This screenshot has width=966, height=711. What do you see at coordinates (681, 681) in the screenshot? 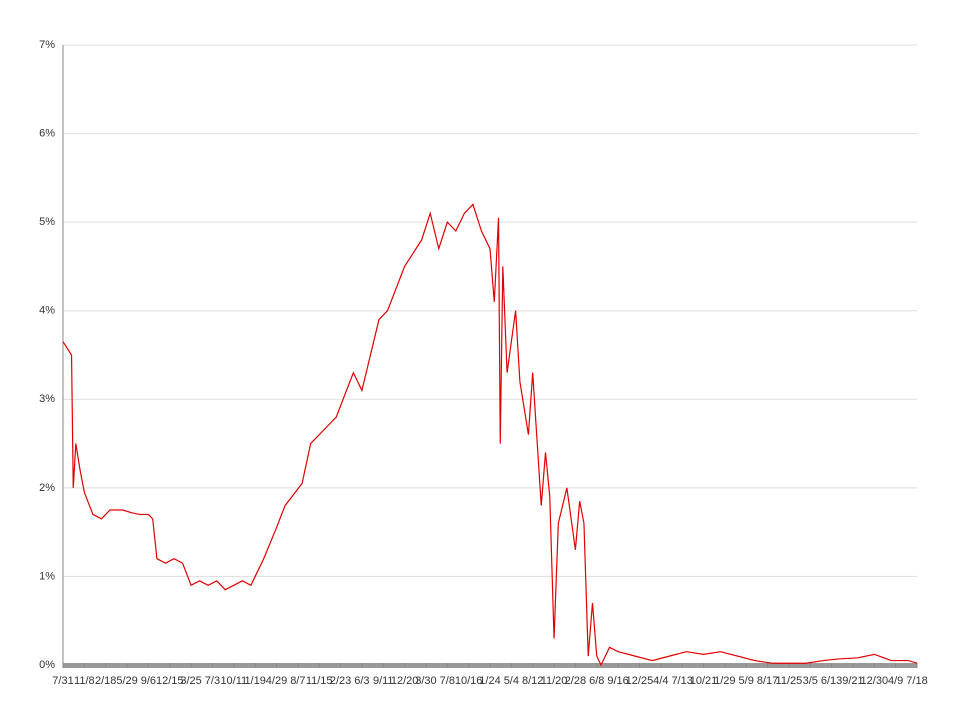
I see `x-tick-label: 7/13` at bounding box center [681, 681].